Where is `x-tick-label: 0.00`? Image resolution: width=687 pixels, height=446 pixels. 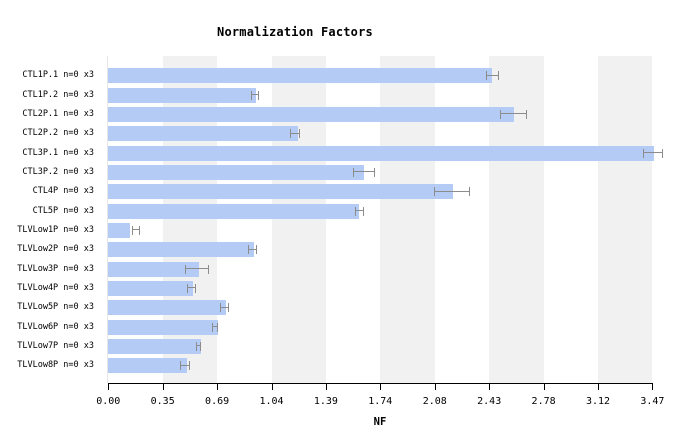
x-tick-label: 0.00 is located at coordinates (108, 401).